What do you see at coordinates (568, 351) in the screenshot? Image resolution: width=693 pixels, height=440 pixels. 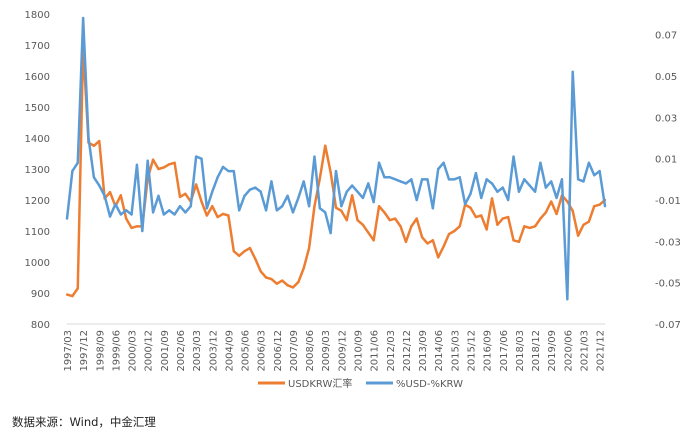 I see `x-tick-label: 2020/06` at bounding box center [568, 351].